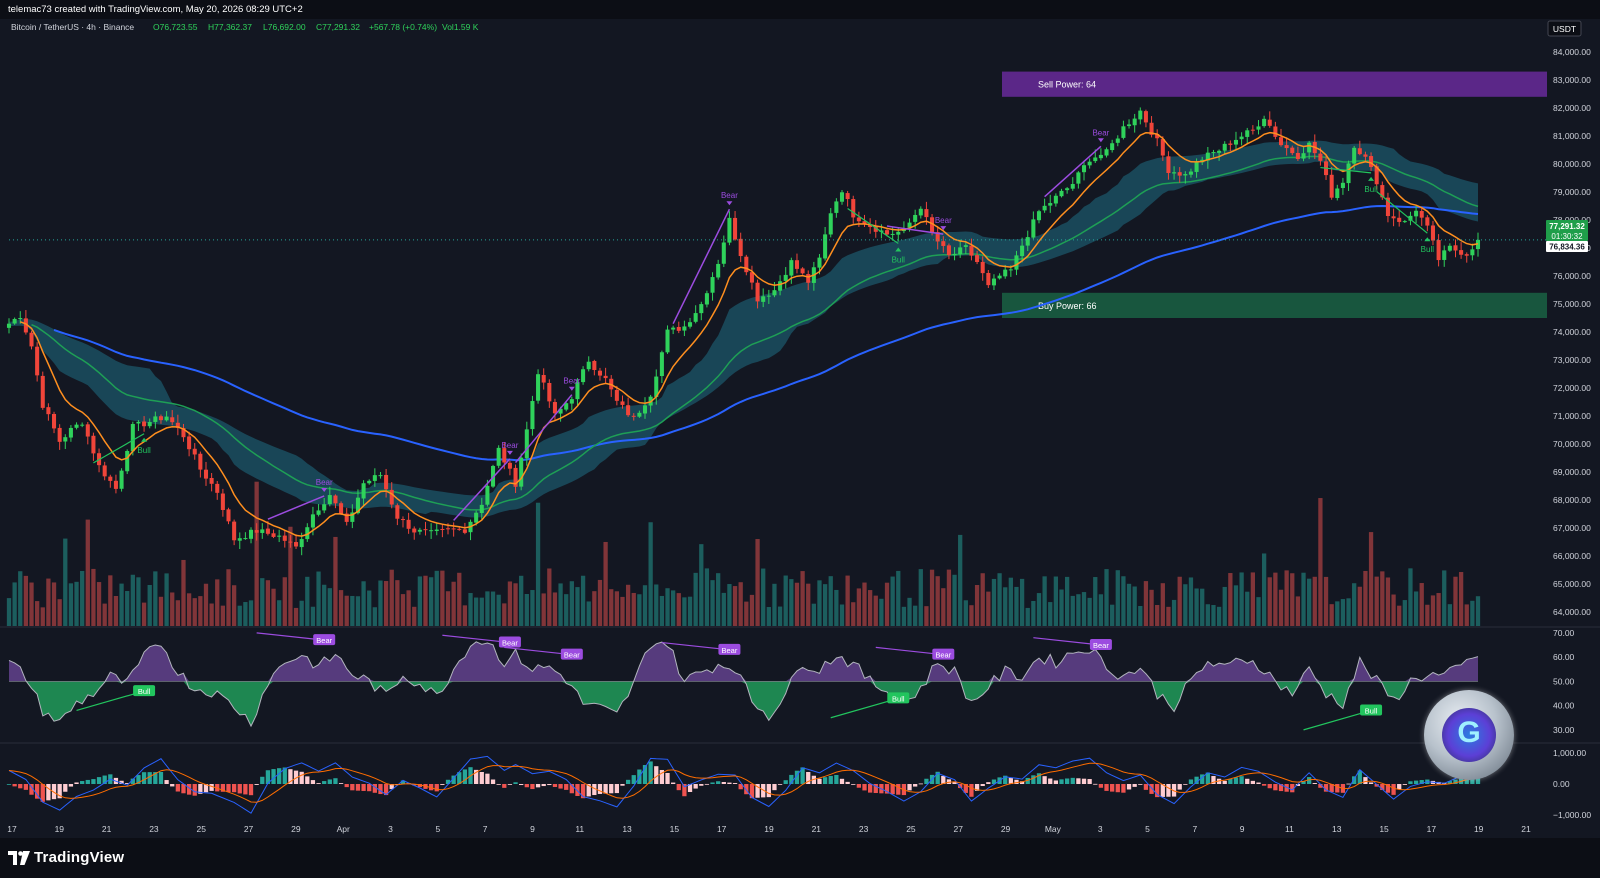 The width and height of the screenshot is (1600, 878). Describe the element at coordinates (743, 681) in the screenshot. I see `oscillator-pane: Bull Bear Bear Bear Bear Bull Bear Bear Bull` at that location.